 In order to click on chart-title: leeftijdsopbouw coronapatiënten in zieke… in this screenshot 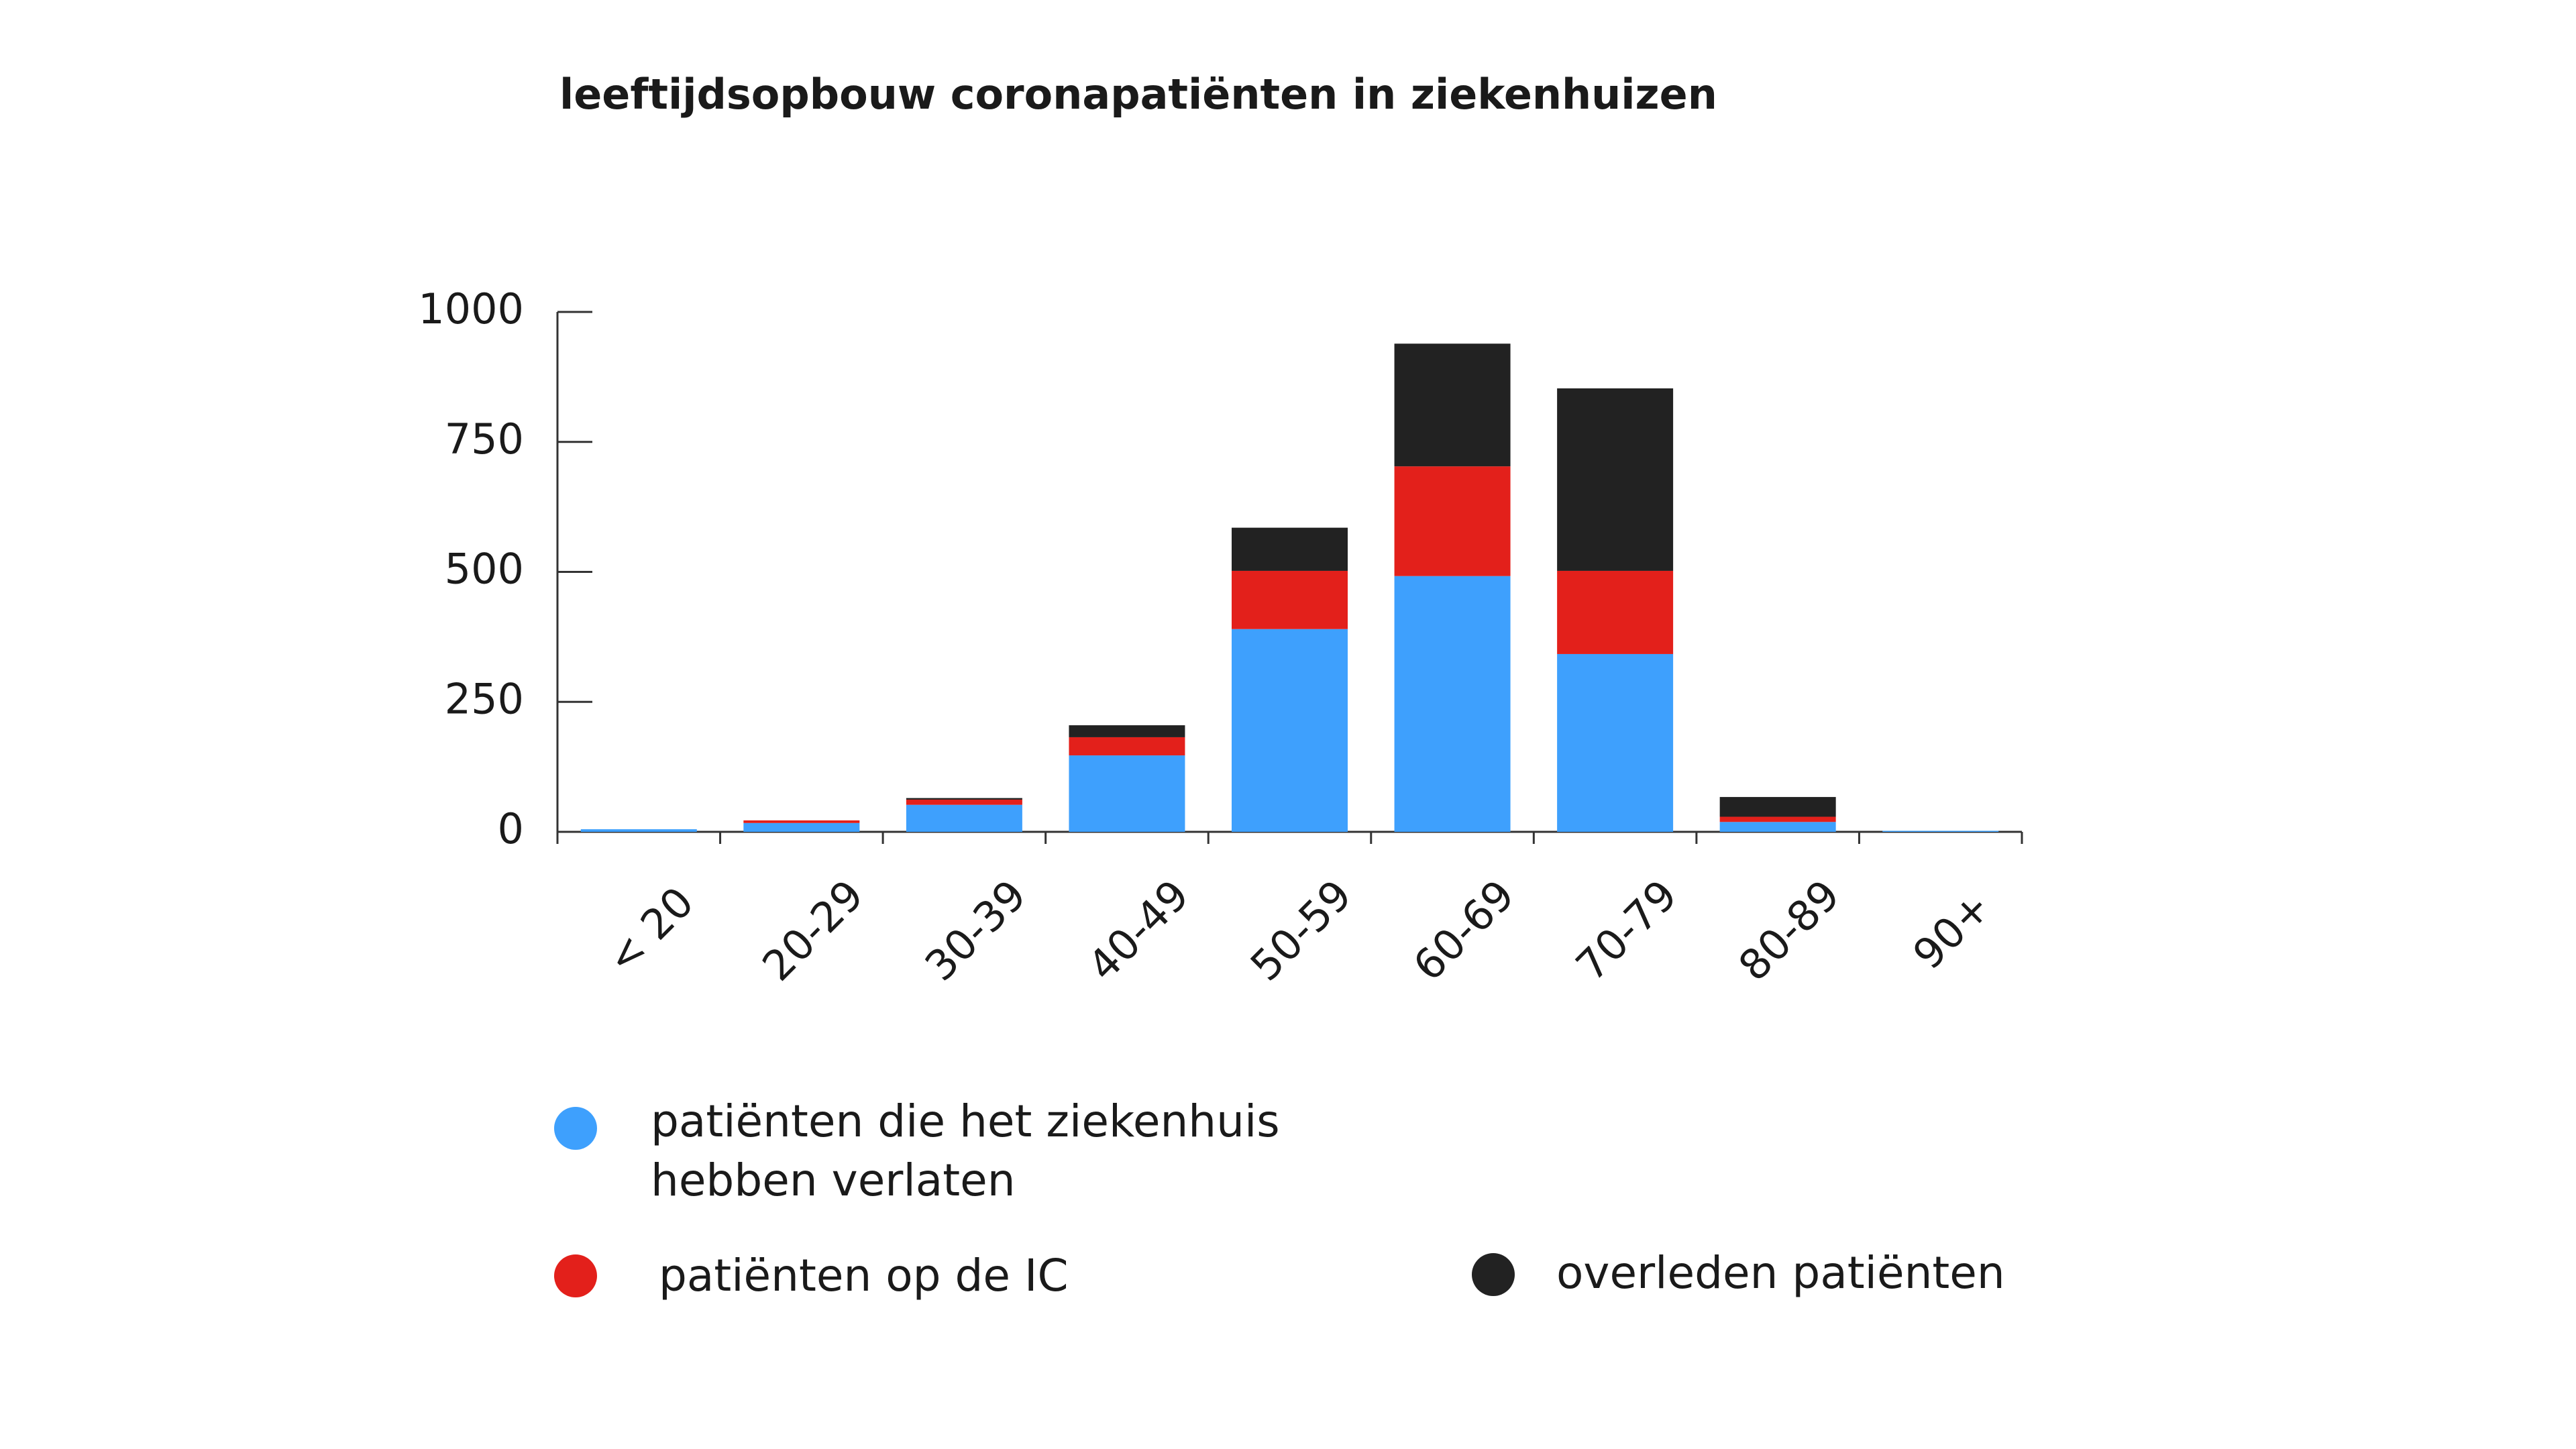, I will do `click(1138, 94)`.